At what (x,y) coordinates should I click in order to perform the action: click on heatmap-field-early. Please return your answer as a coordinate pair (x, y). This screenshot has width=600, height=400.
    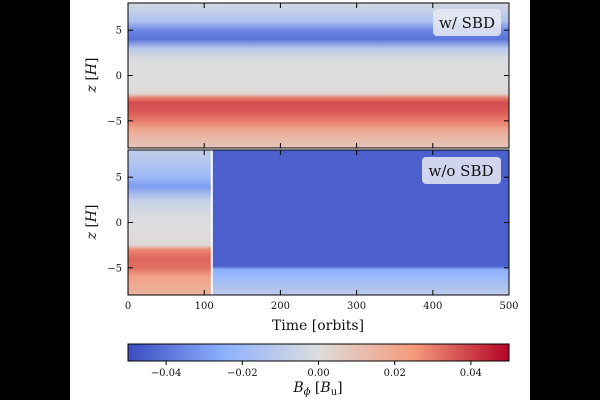
    Looking at the image, I should click on (170, 222).